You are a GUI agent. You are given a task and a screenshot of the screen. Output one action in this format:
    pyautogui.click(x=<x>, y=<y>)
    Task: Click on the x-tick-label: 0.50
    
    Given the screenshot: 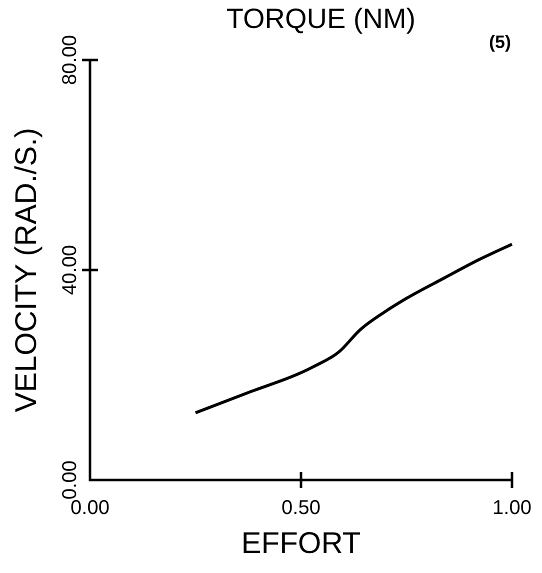 What is the action you would take?
    pyautogui.click(x=301, y=508)
    